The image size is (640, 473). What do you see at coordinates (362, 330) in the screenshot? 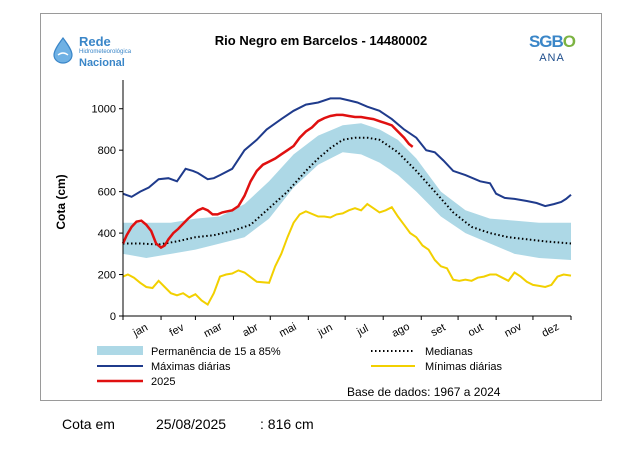
I see `x-tick-label-jul: jul` at bounding box center [362, 330].